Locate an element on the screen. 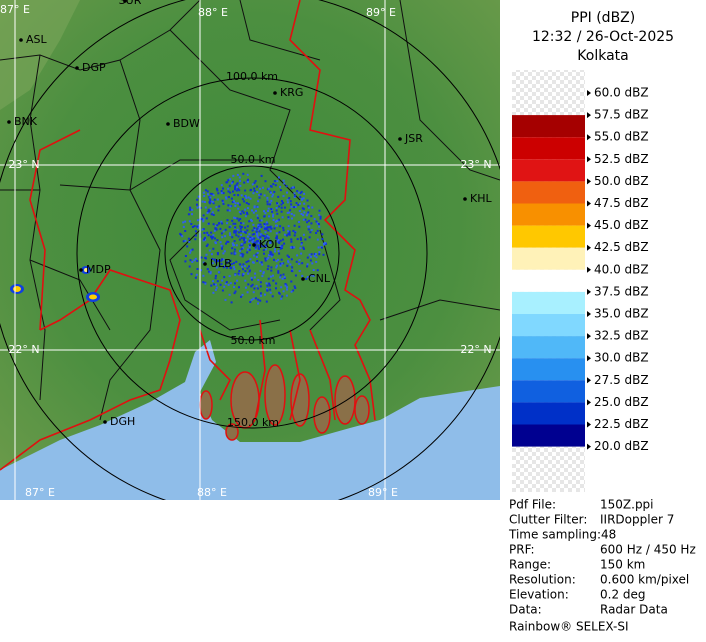 The image size is (706, 642). info-label: Data: is located at coordinates (525, 610).